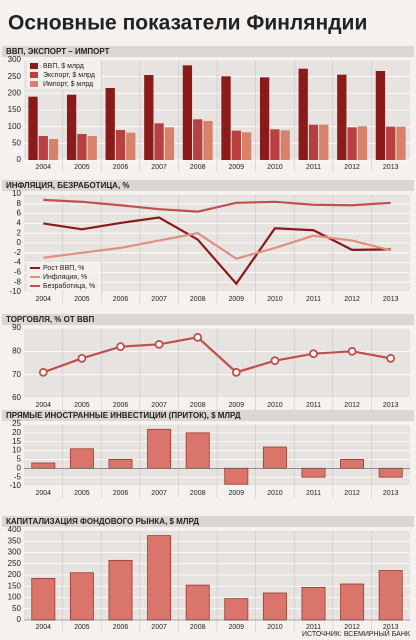 The width and height of the screenshot is (416, 640). What do you see at coordinates (19, 232) in the screenshot?
I see `y-tick-label: 2` at bounding box center [19, 232].